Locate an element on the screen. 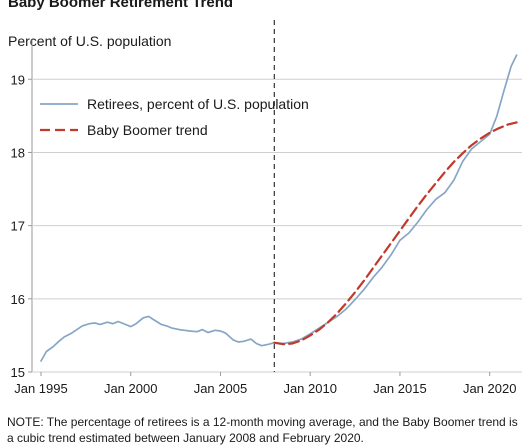 Image resolution: width=530 pixels, height=446 pixels. x-tick-label: Jan 1995 is located at coordinates (41, 388).